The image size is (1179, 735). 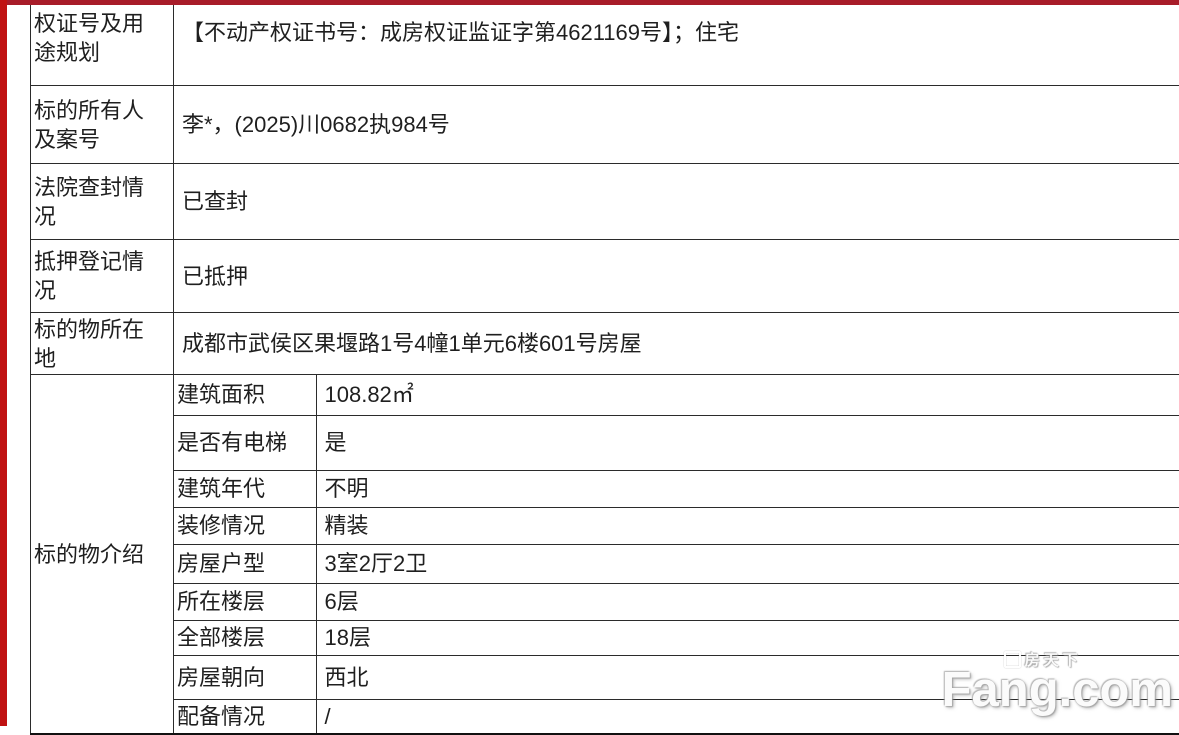 I want to click on table-row: 配备情况 /, so click(x=676, y=717).